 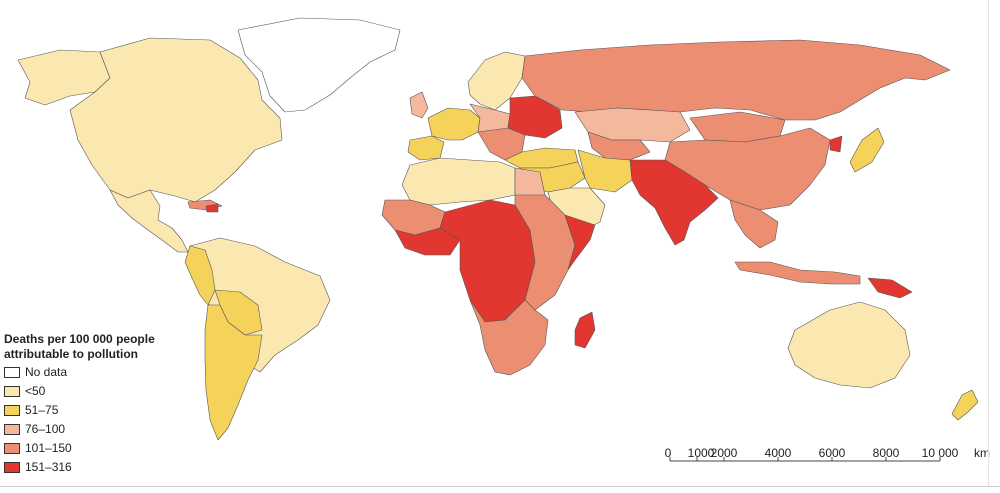 I want to click on scale-bar-tick-label: 10 000, so click(x=940, y=453).